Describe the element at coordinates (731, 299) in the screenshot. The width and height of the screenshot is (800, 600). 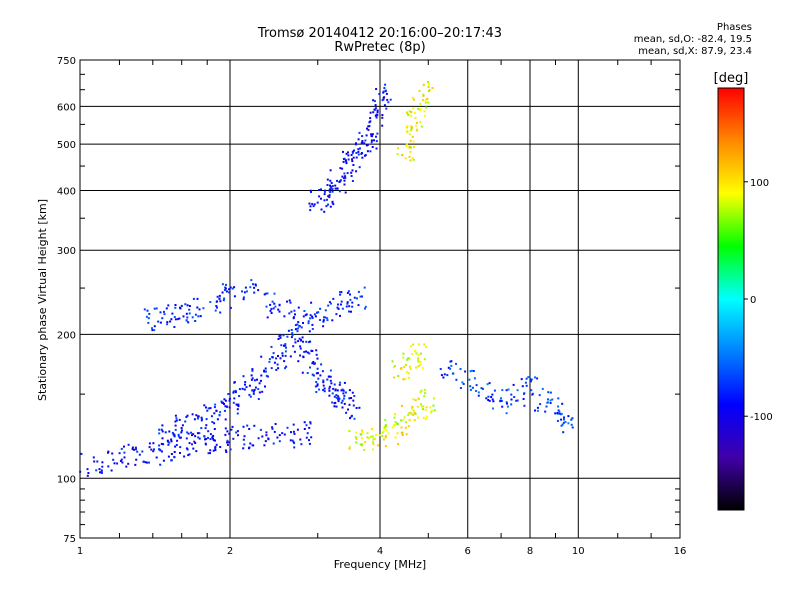
I see `colorbar` at that location.